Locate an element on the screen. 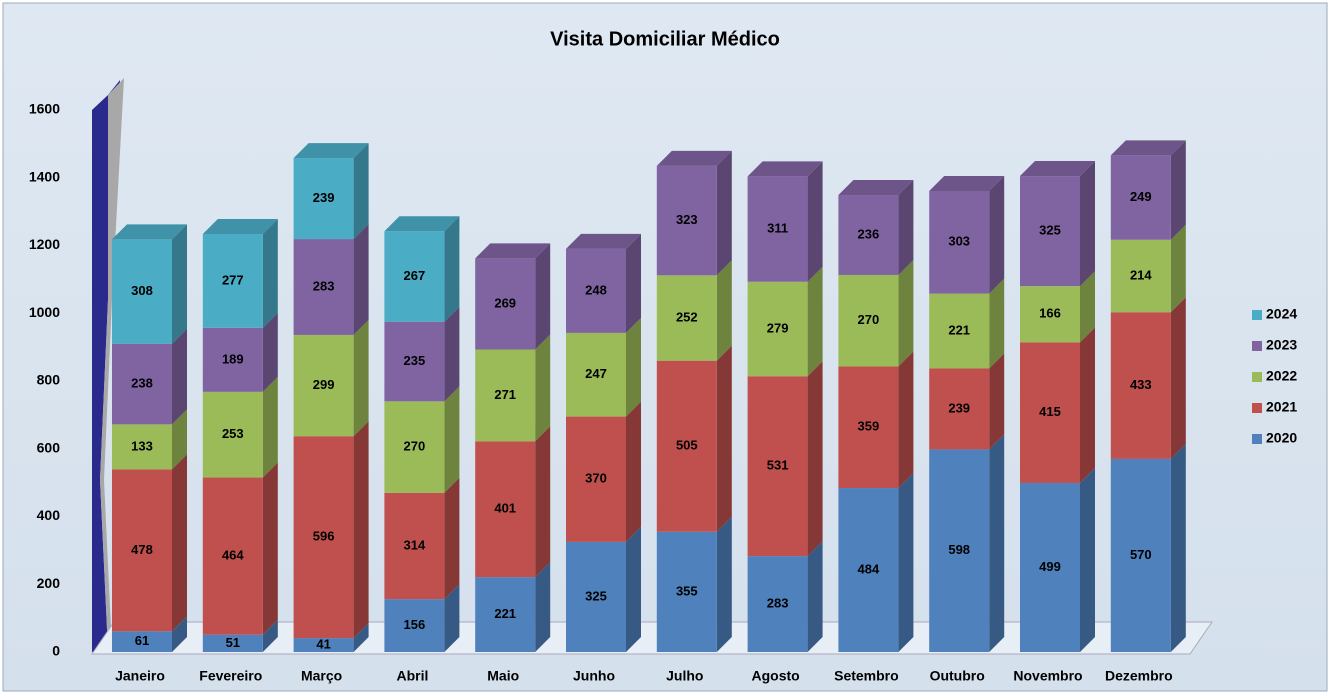  x-tick-label: Outubro is located at coordinates (957, 676).